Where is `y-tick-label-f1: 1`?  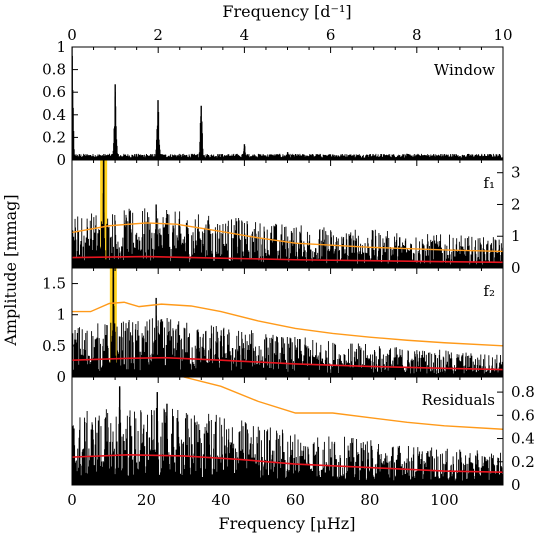
y-tick-label-f1: 1 is located at coordinates (516, 236).